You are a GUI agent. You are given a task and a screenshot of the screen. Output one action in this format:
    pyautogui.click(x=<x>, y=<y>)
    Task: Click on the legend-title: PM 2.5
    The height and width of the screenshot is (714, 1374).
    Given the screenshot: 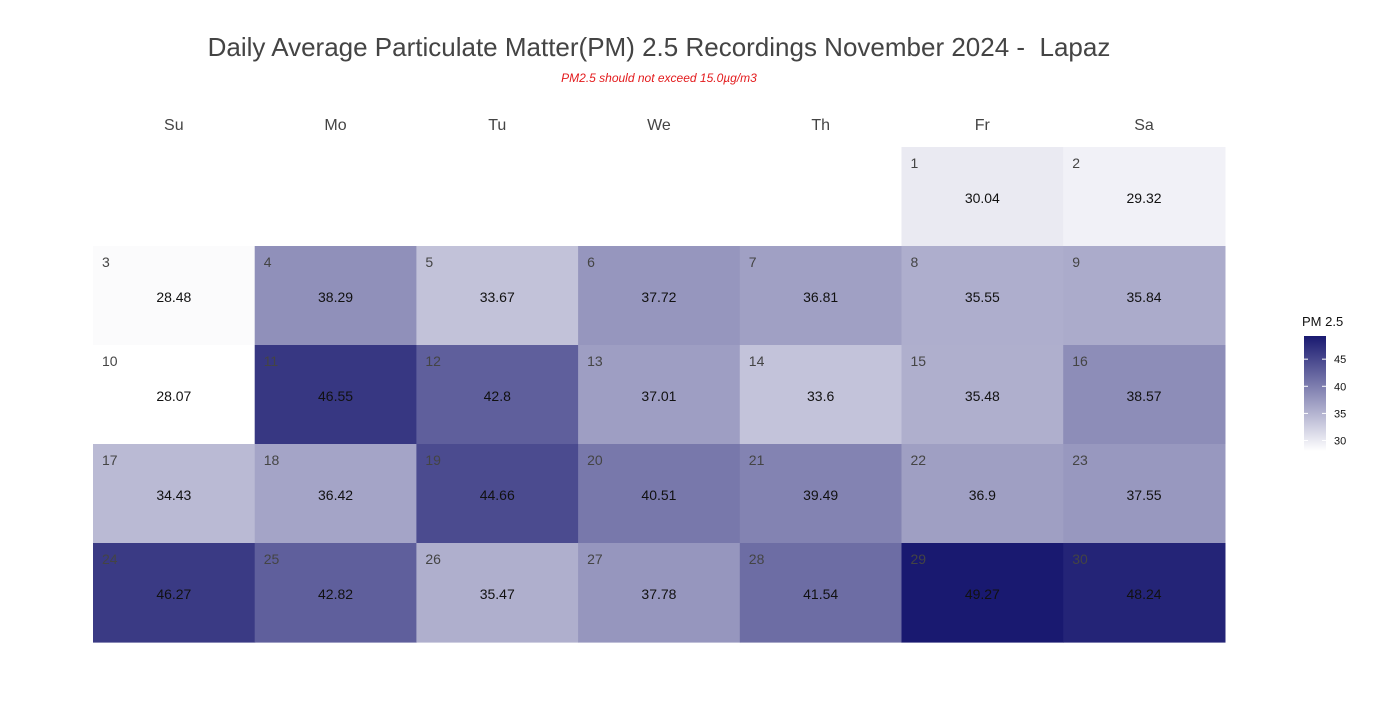 What is the action you would take?
    pyautogui.click(x=1323, y=321)
    